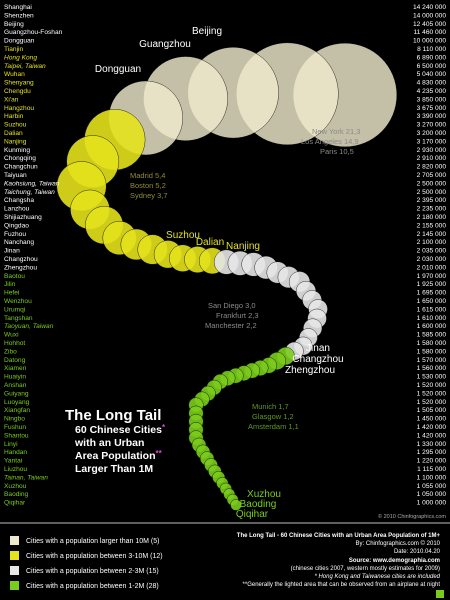 Image resolution: width=450 pixels, height=600 pixels. What do you see at coordinates (16, 494) in the screenshot?
I see `city-name: Baoding` at bounding box center [16, 494].